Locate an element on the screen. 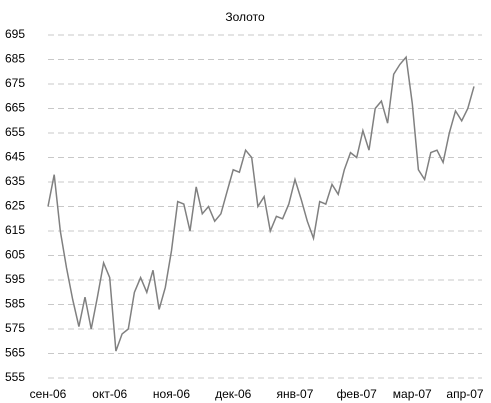 The image size is (491, 403). y-tick-label: 665 is located at coordinates (15, 108).